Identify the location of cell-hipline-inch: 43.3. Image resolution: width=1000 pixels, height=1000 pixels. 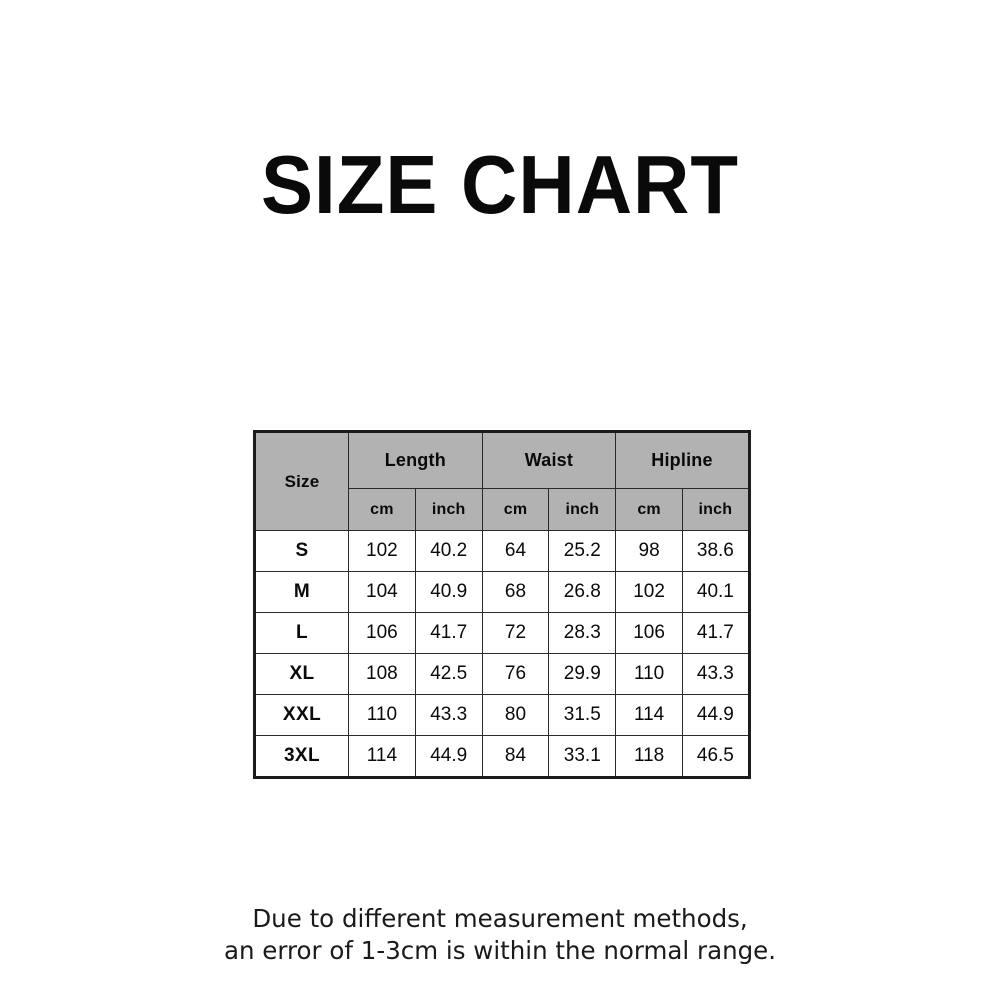
(715, 674).